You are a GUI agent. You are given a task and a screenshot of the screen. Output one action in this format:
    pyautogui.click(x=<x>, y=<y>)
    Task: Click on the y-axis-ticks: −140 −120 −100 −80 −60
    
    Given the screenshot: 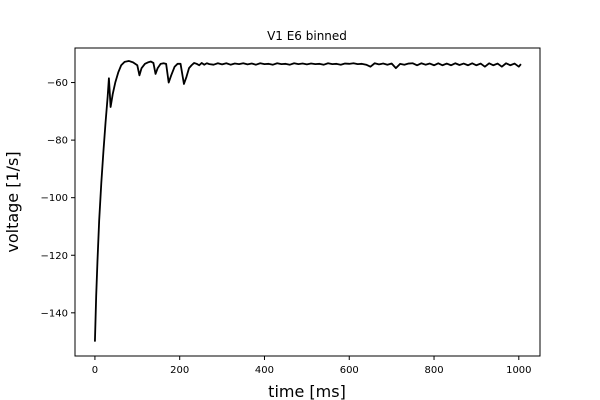 What is the action you would take?
    pyautogui.click(x=58, y=198)
    